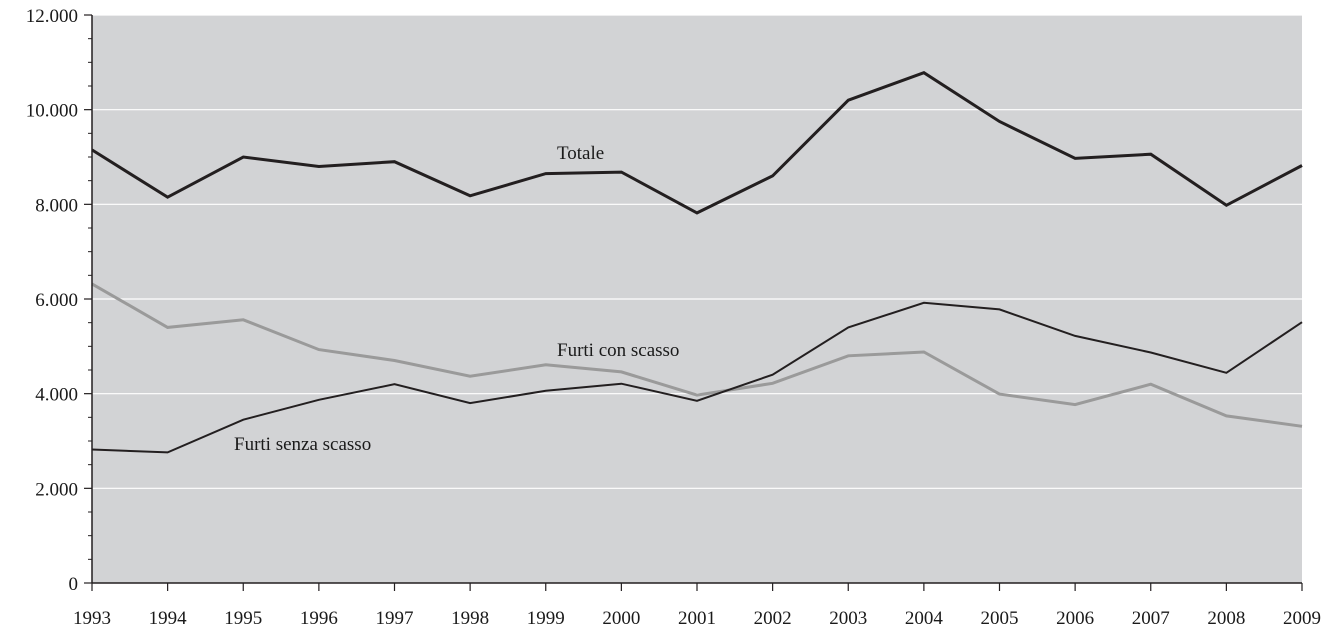 The width and height of the screenshot is (1326, 628). What do you see at coordinates (243, 618) in the screenshot?
I see `x-tick-label: 1995` at bounding box center [243, 618].